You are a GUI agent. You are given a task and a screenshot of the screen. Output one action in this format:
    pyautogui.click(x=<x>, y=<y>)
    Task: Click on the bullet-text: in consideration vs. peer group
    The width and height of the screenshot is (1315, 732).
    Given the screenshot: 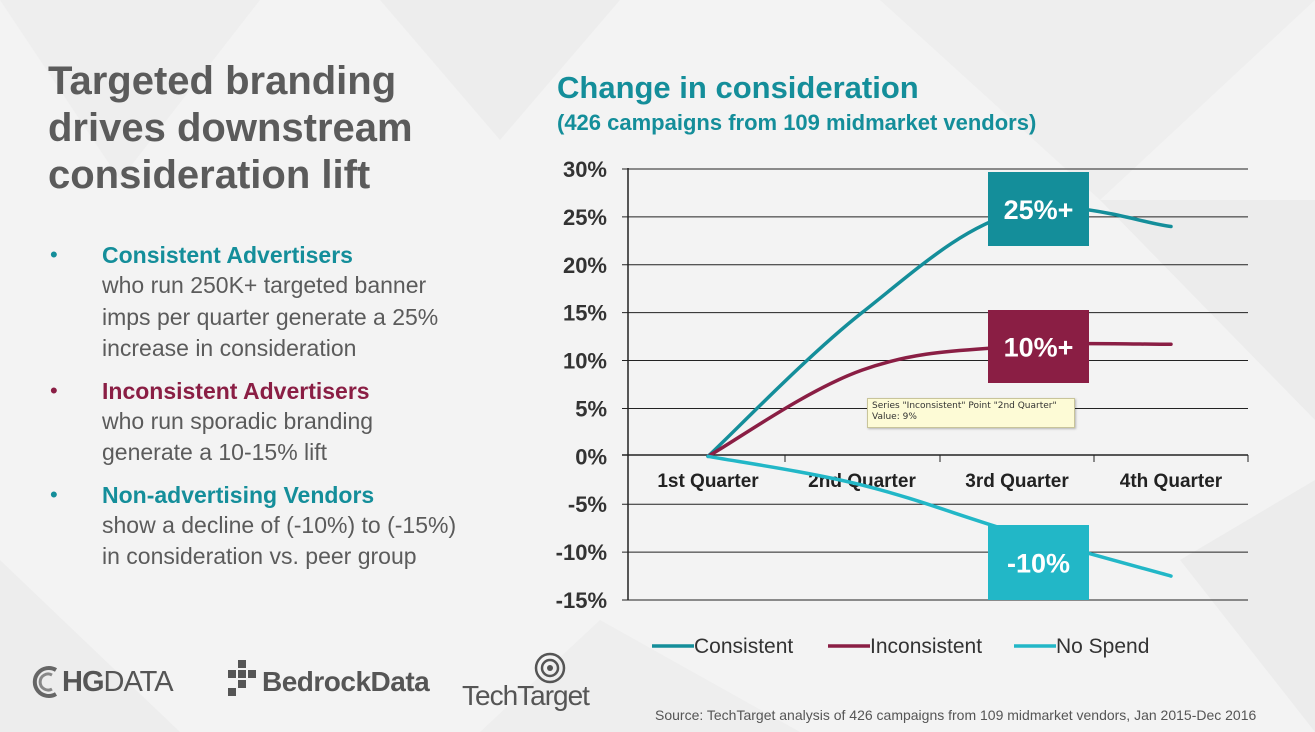 What is the action you would take?
    pyautogui.click(x=259, y=556)
    